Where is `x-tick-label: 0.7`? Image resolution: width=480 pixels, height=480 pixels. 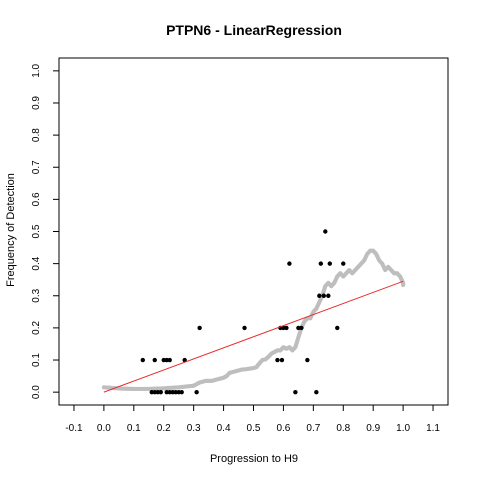 x-tick-label: 0.7 is located at coordinates (313, 428).